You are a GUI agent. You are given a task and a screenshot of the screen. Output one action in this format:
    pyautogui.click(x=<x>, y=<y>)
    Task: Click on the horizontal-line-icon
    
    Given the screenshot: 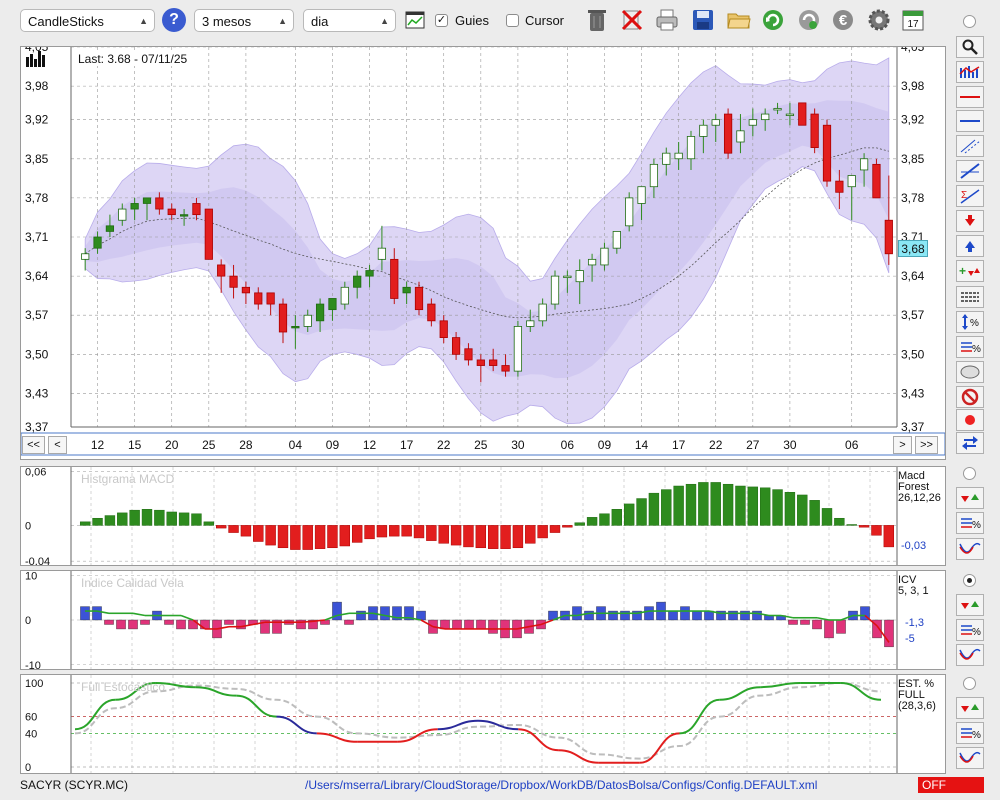 What is the action you would take?
    pyautogui.click(x=970, y=97)
    